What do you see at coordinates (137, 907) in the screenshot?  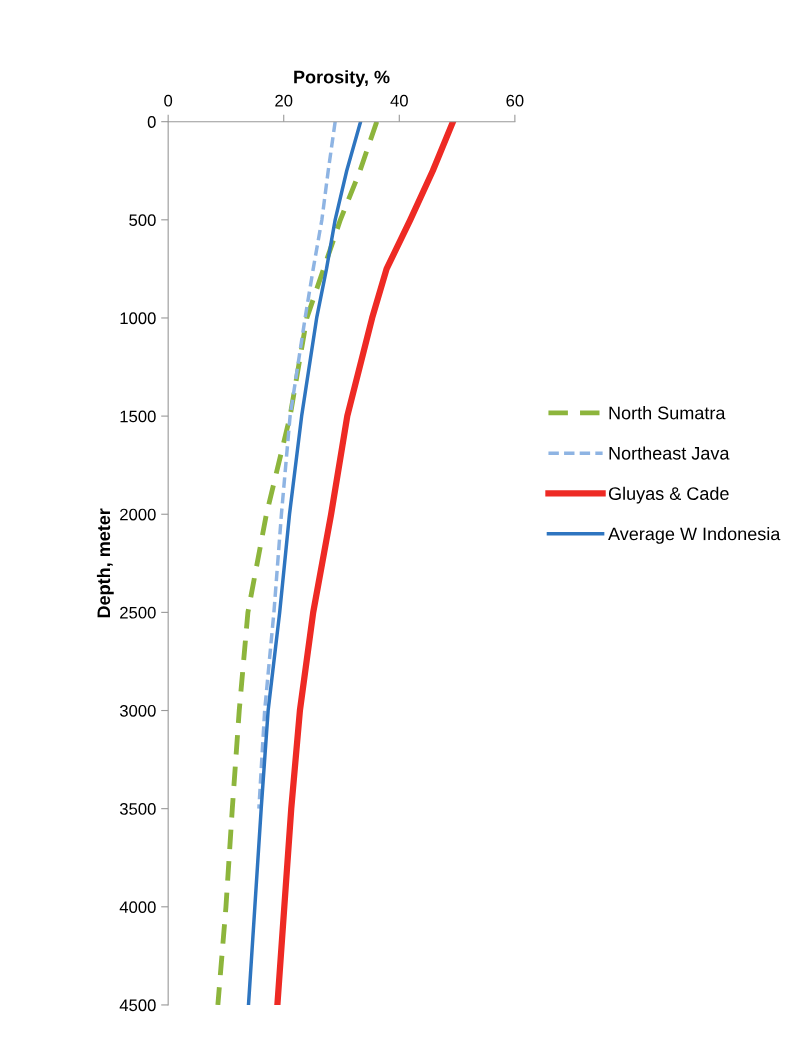 I see `y-tick-label: 4000` at bounding box center [137, 907].